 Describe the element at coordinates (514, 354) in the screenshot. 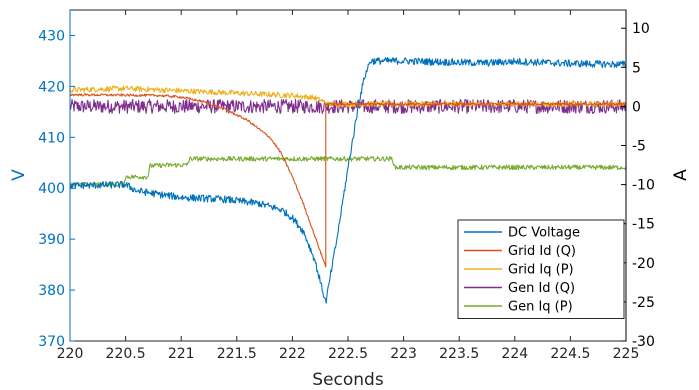

I see `x-tick-label: 224` at that location.